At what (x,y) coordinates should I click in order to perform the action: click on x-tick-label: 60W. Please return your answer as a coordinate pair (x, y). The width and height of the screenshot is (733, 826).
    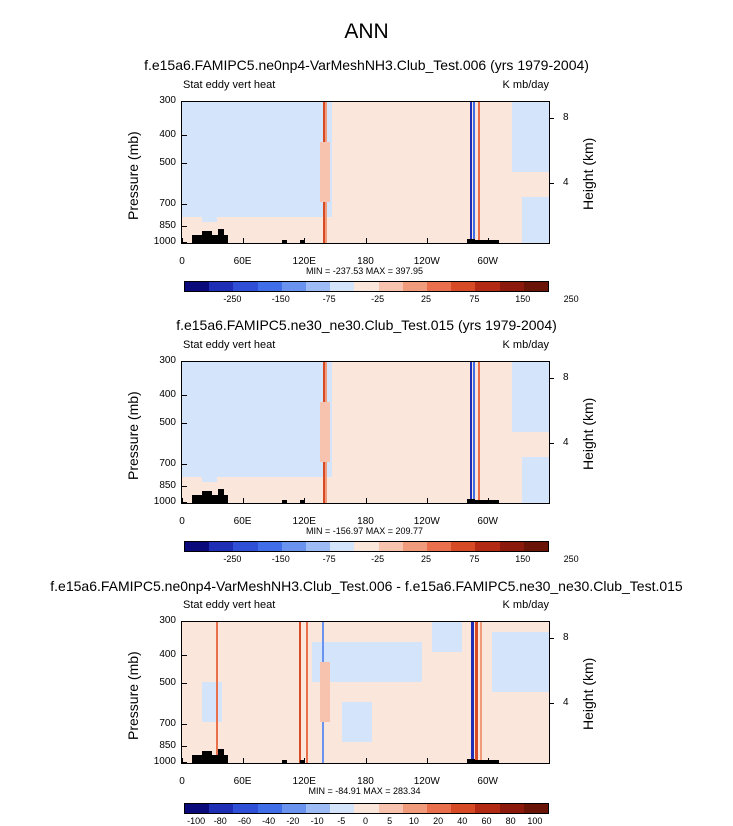
    Looking at the image, I should click on (487, 781).